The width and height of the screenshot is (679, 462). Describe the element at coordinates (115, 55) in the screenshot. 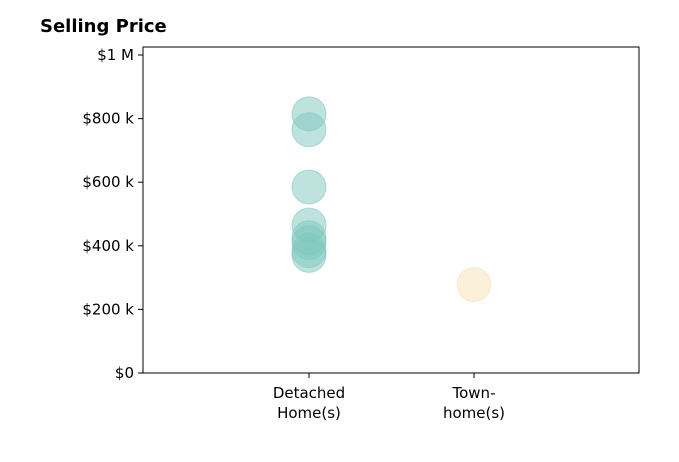

I see `y-tick-label: $1 M` at that location.